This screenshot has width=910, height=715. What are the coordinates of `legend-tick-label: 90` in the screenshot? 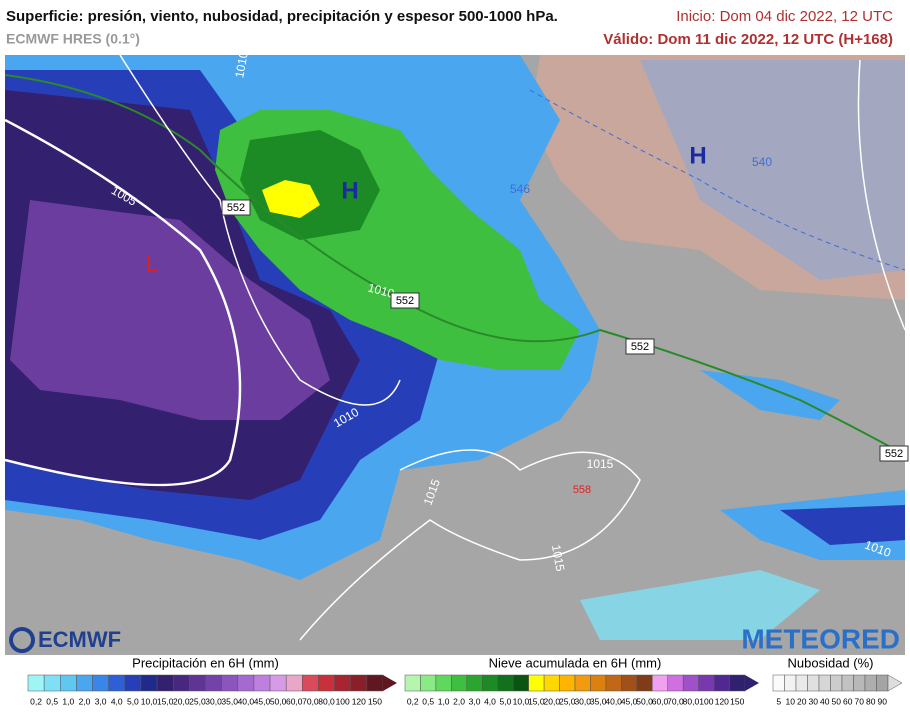 It's located at (883, 701).